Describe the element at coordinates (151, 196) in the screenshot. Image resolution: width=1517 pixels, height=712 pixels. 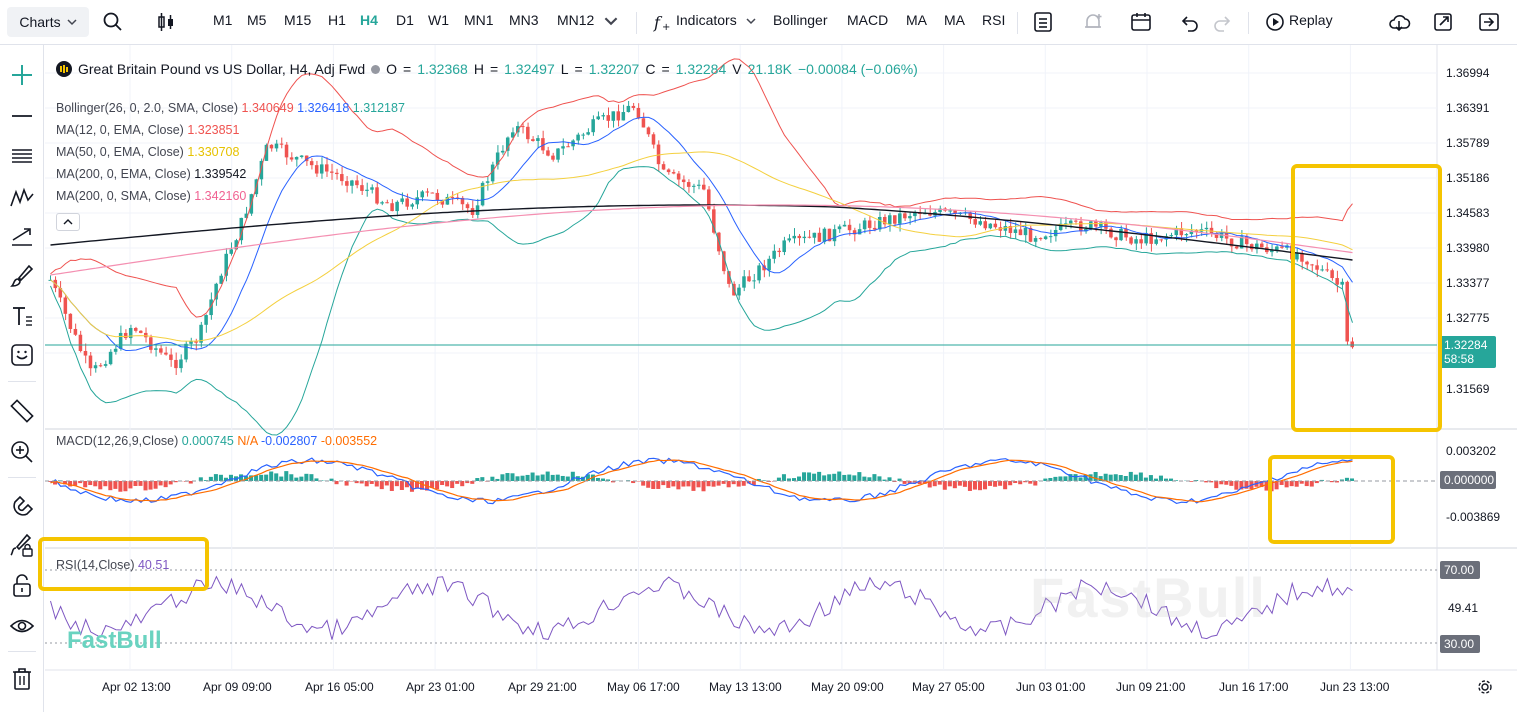
I see `ma200sma-legend: MA(200, 0, SMA, Close) 1.342160` at that location.